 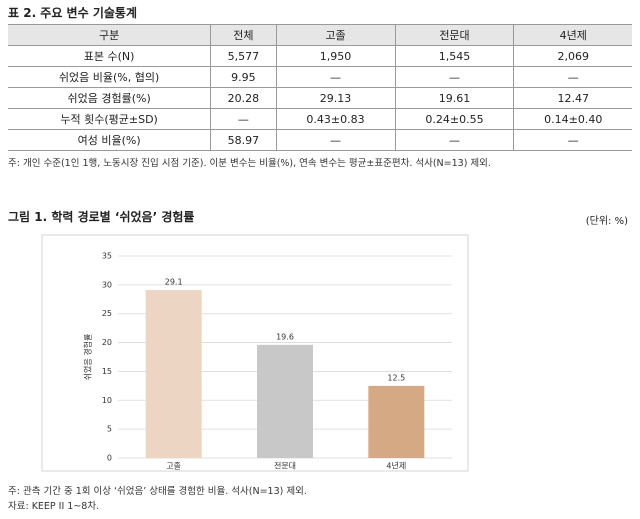 What do you see at coordinates (54, 506) in the screenshot?
I see `chart-source: 자료: KEEP II 1~8차.` at bounding box center [54, 506].